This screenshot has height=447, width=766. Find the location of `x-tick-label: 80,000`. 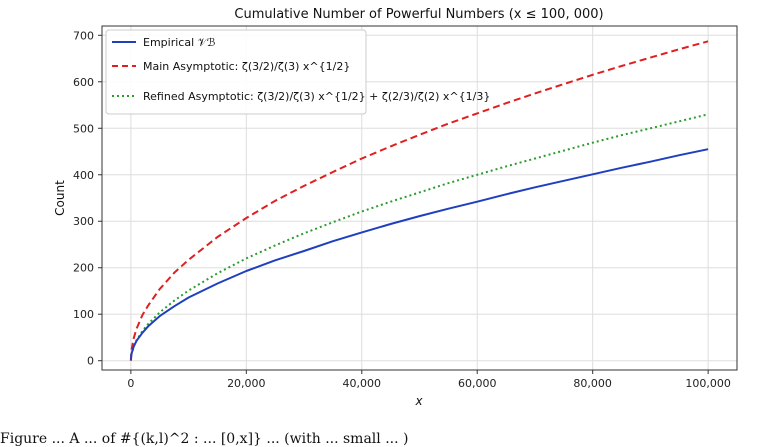

x-tick-label: 80,000 is located at coordinates (592, 383).